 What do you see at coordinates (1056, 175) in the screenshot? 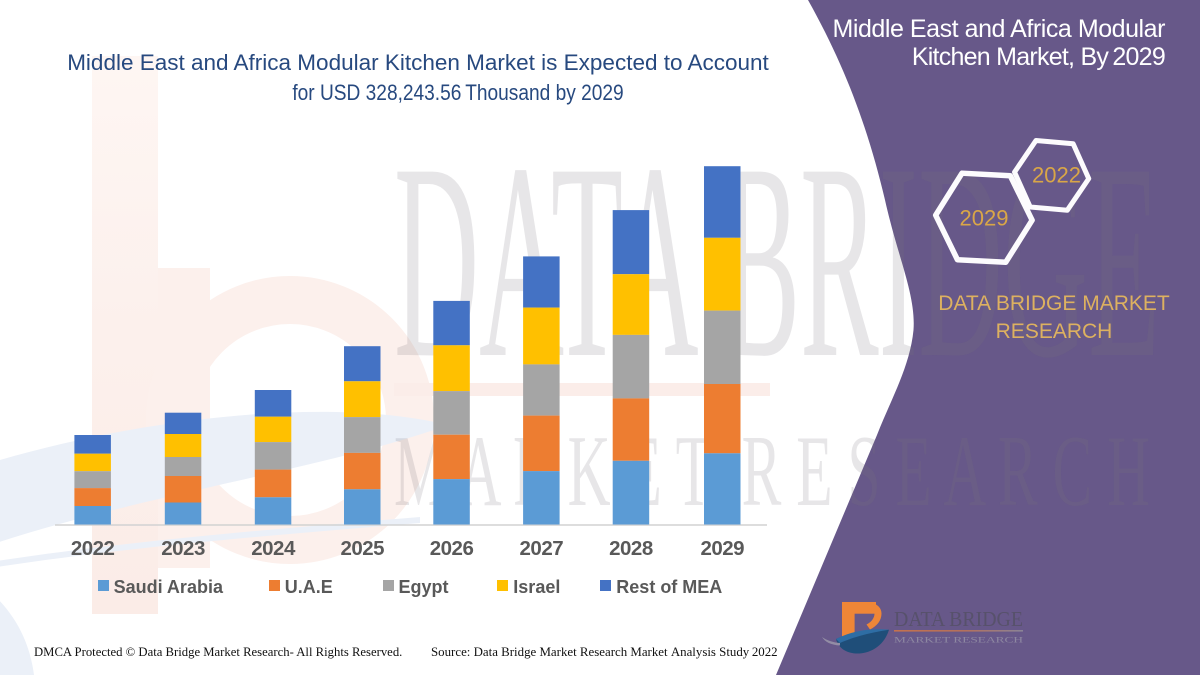
I see `svg-text: 2022` at bounding box center [1056, 175].